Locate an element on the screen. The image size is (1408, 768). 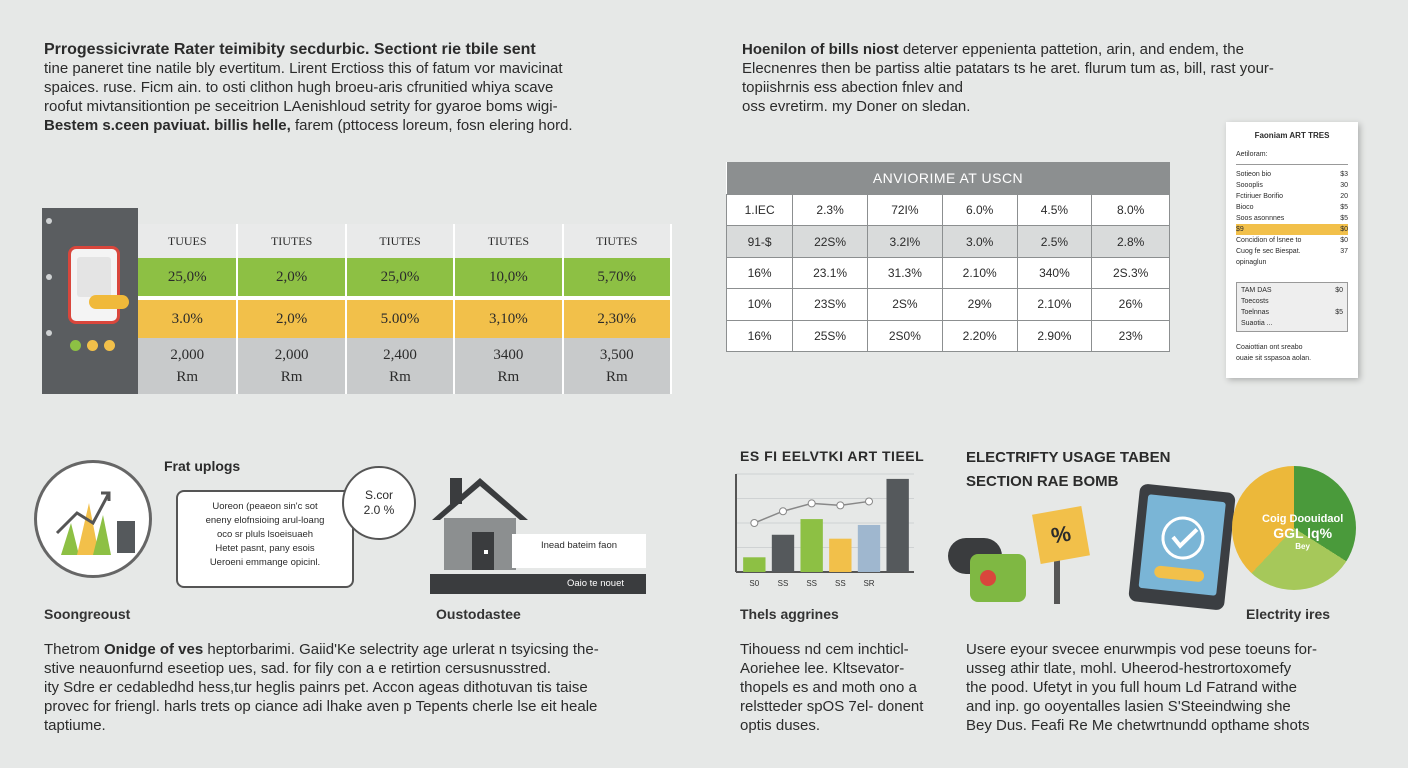
rate-amount: 3,500 is located at coordinates (616, 355).